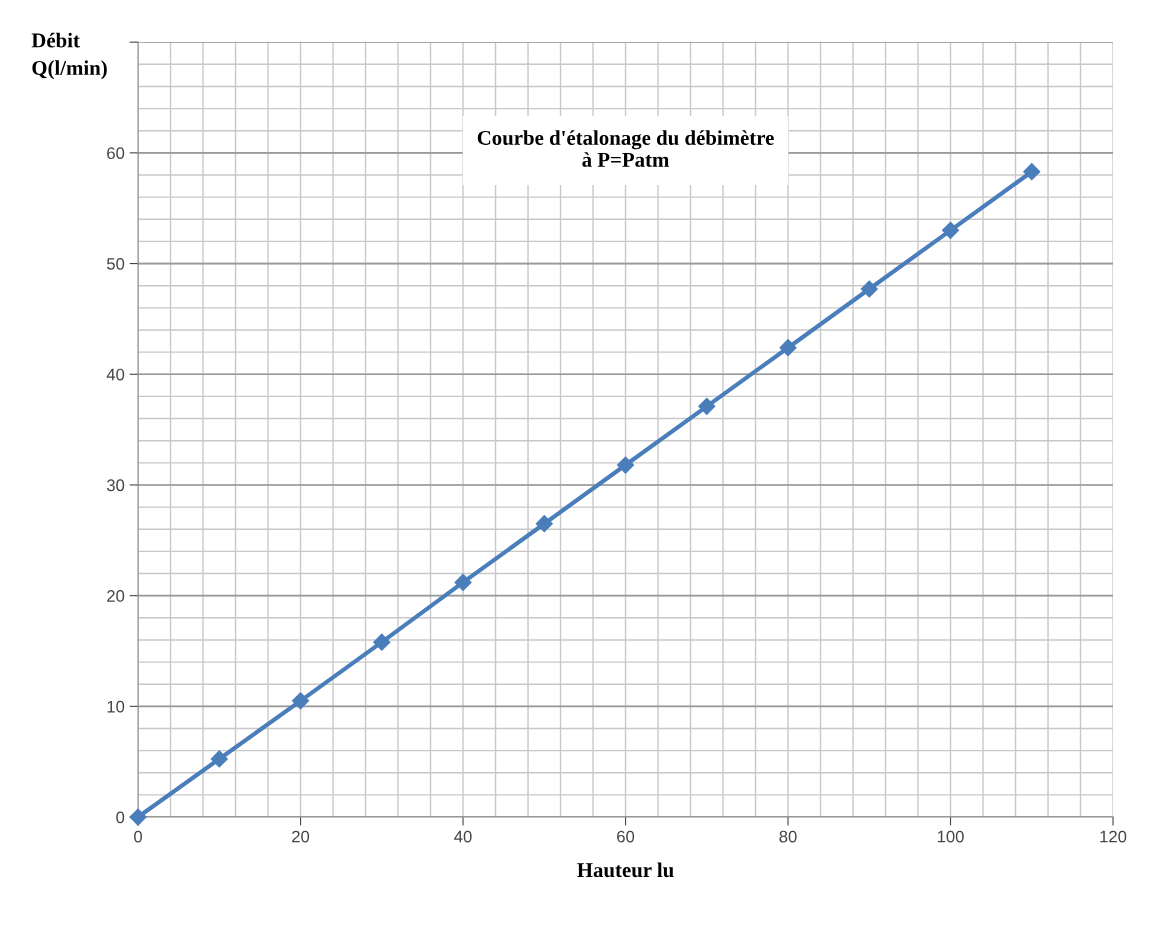 Image resolution: width=1160 pixels, height=937 pixels. Describe the element at coordinates (116, 153) in the screenshot. I see `y-tick-label: 60` at that location.